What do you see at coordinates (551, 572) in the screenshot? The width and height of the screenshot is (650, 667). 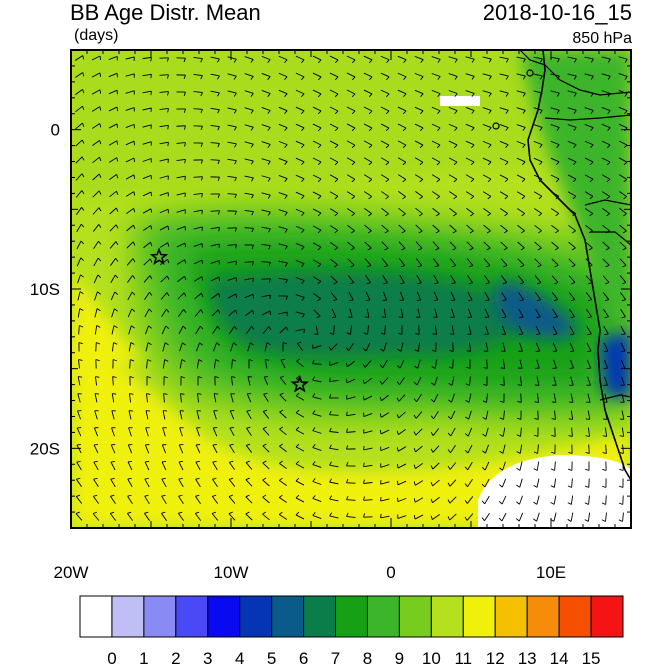 I see `x-tick-label: 10E` at bounding box center [551, 572].